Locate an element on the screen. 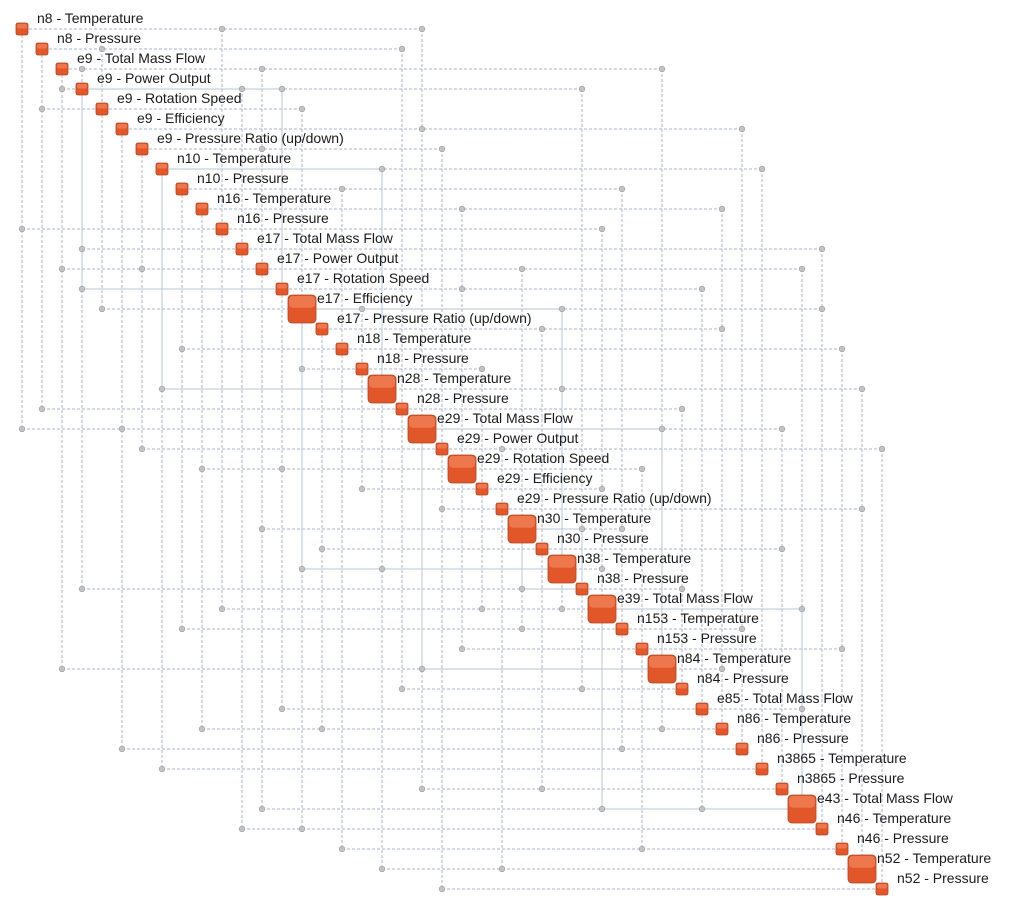  matrix-node: n84 - Pressure is located at coordinates (732, 683).